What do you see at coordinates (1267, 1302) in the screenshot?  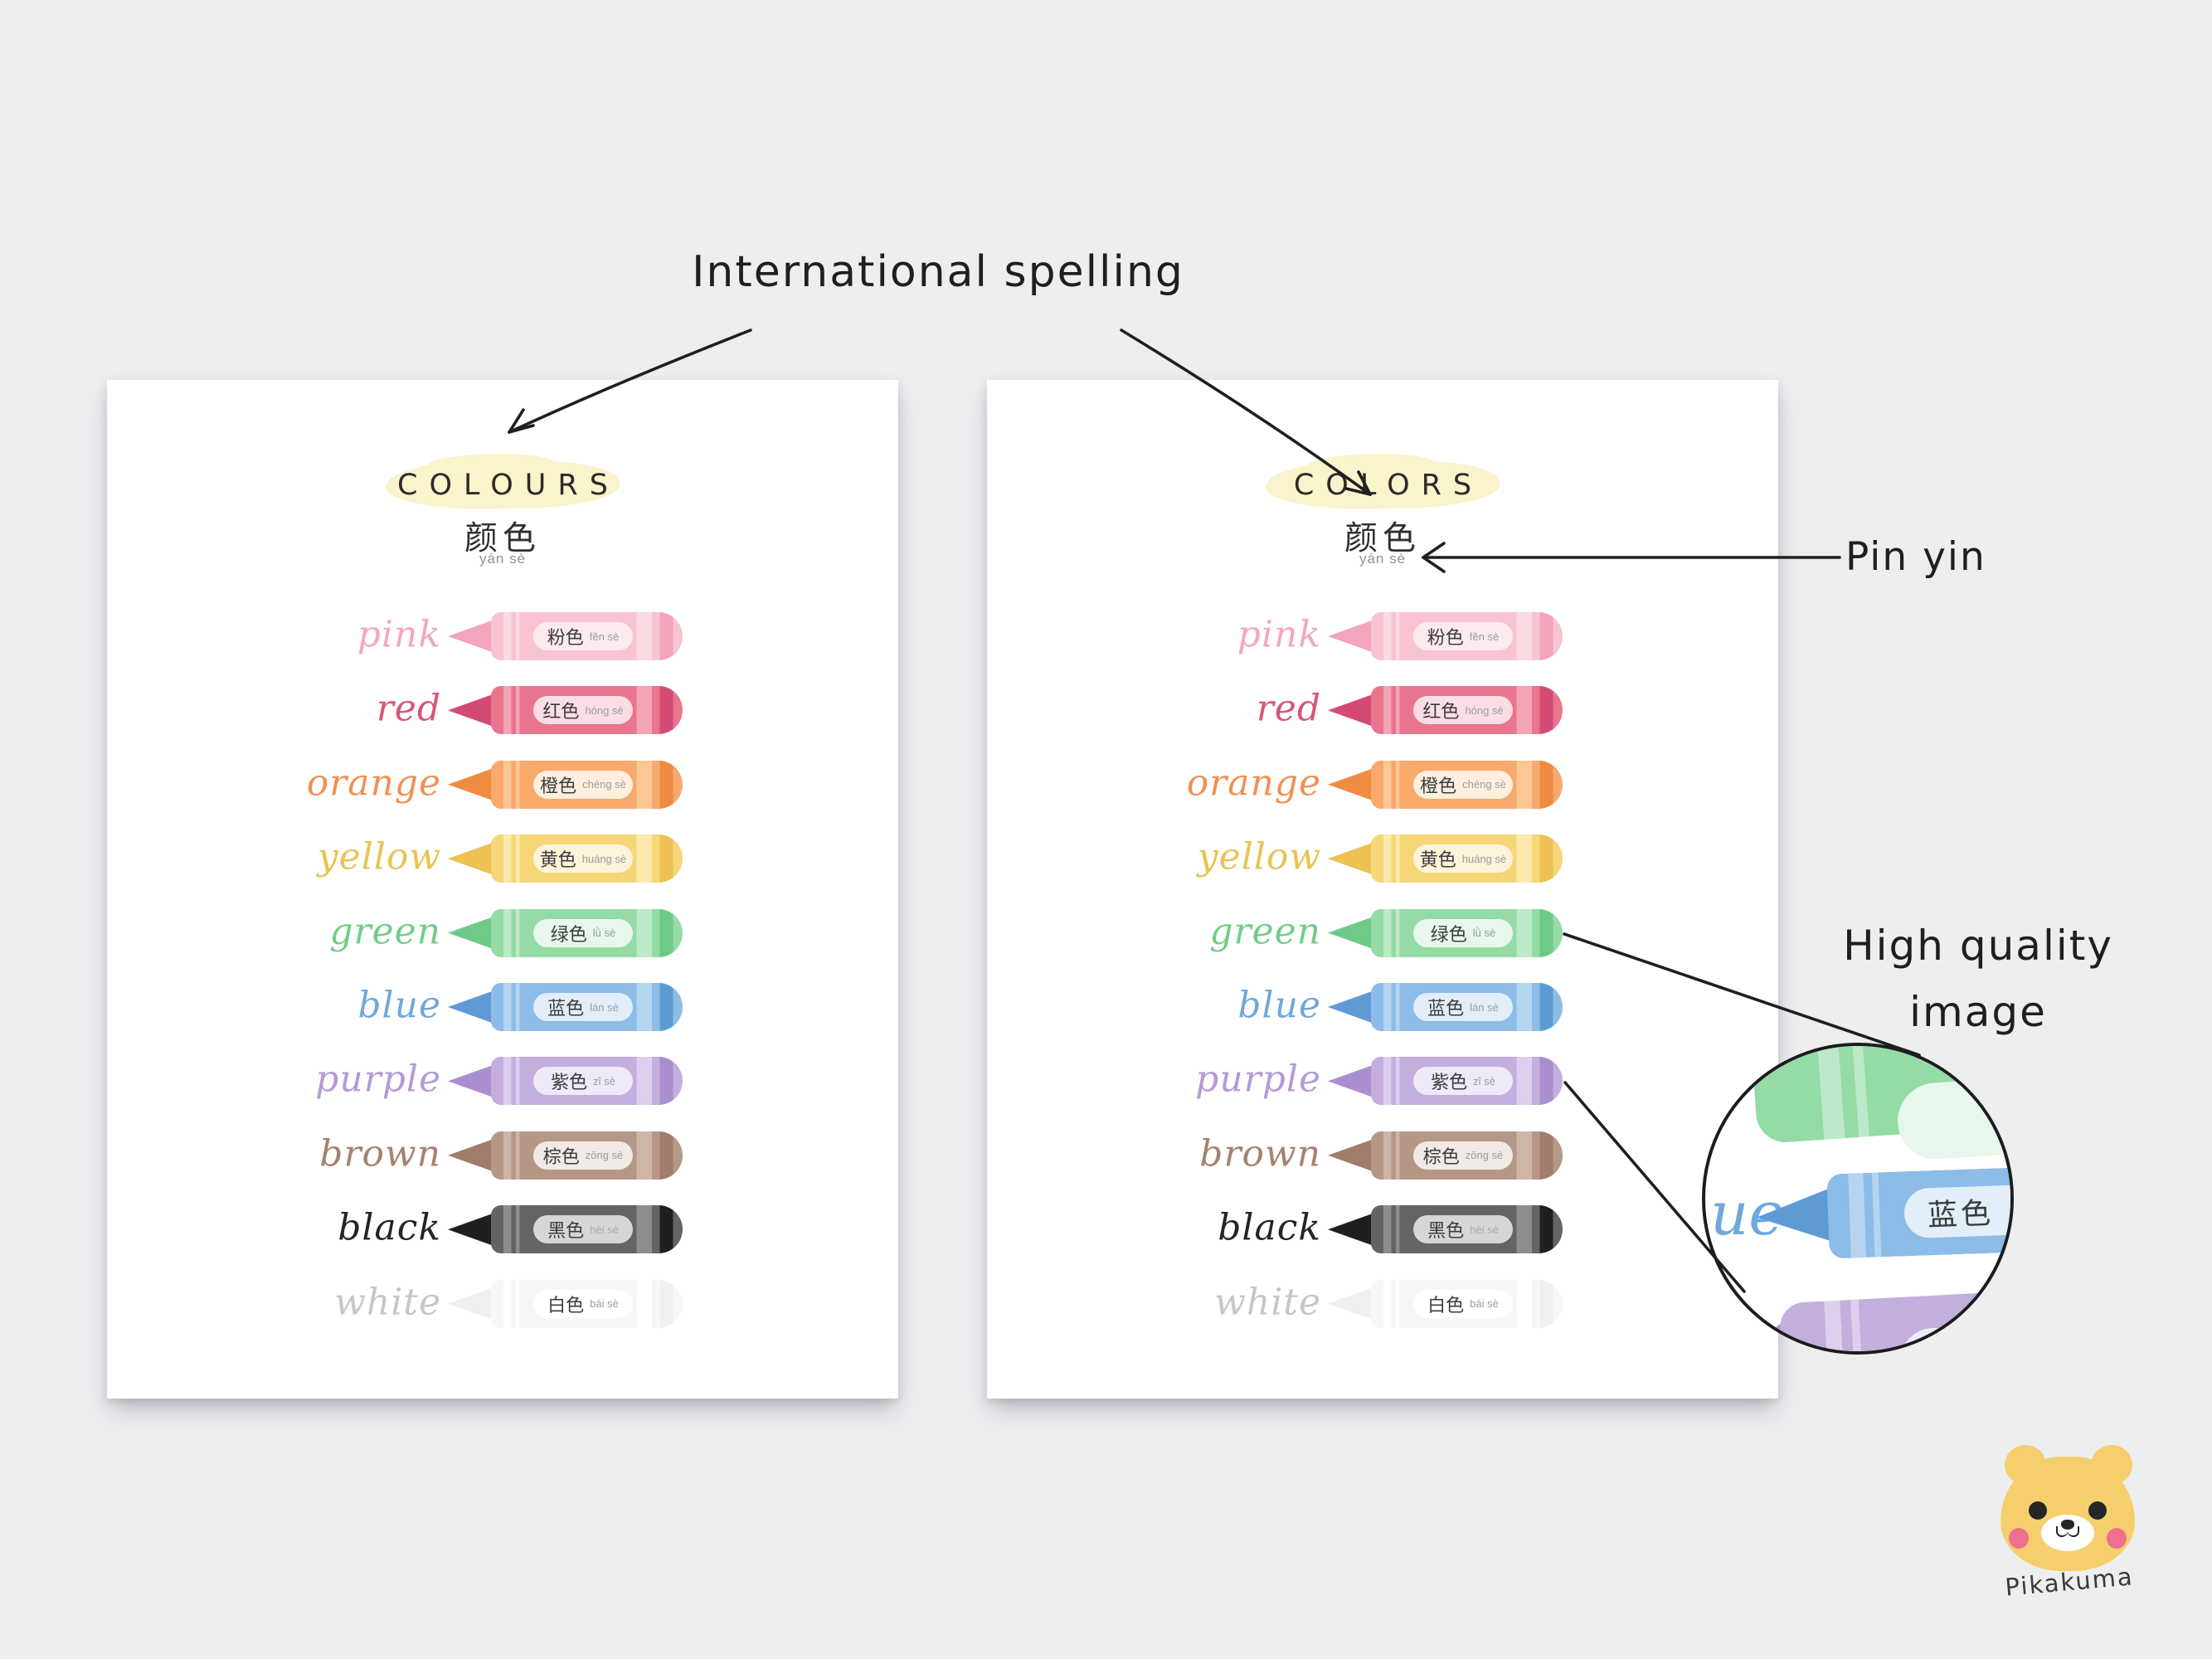 I see `crayon-color-word: white` at bounding box center [1267, 1302].